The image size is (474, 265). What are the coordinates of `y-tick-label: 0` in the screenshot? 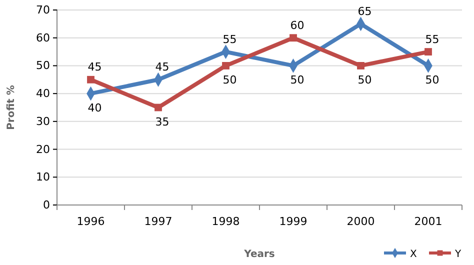 It's located at (46, 205).